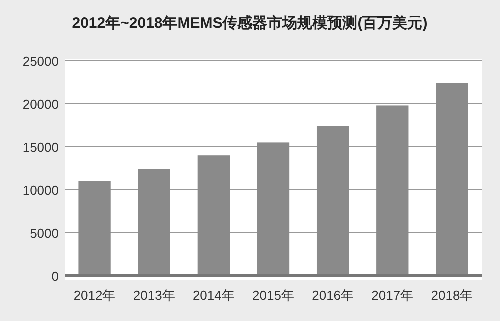 Image resolution: width=500 pixels, height=321 pixels. Describe the element at coordinates (55, 276) in the screenshot. I see `y-tick-label: 0` at that location.